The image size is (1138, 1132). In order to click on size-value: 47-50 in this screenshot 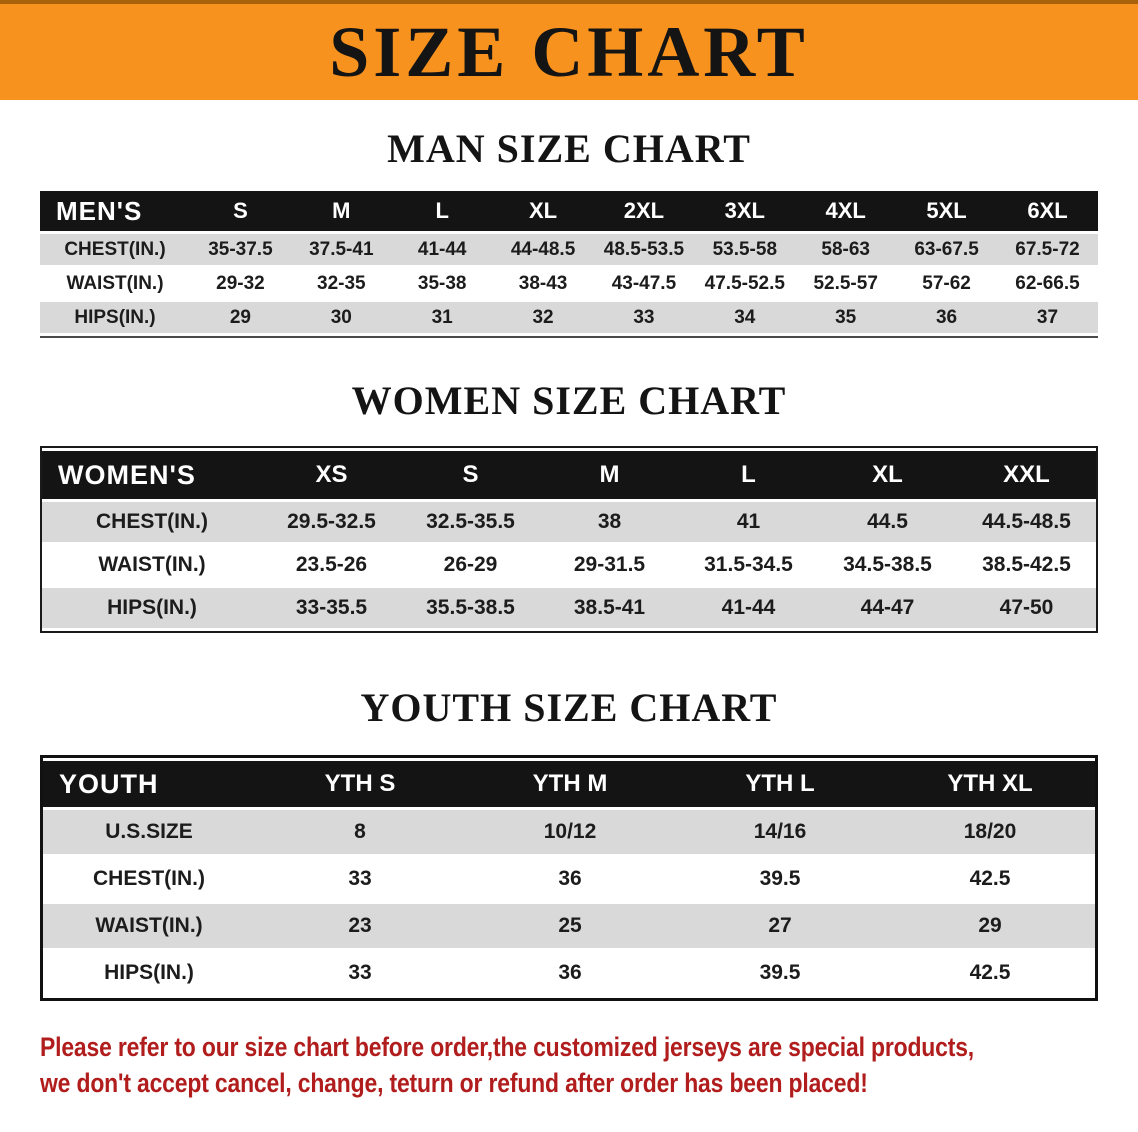, I will do `click(1026, 608)`.